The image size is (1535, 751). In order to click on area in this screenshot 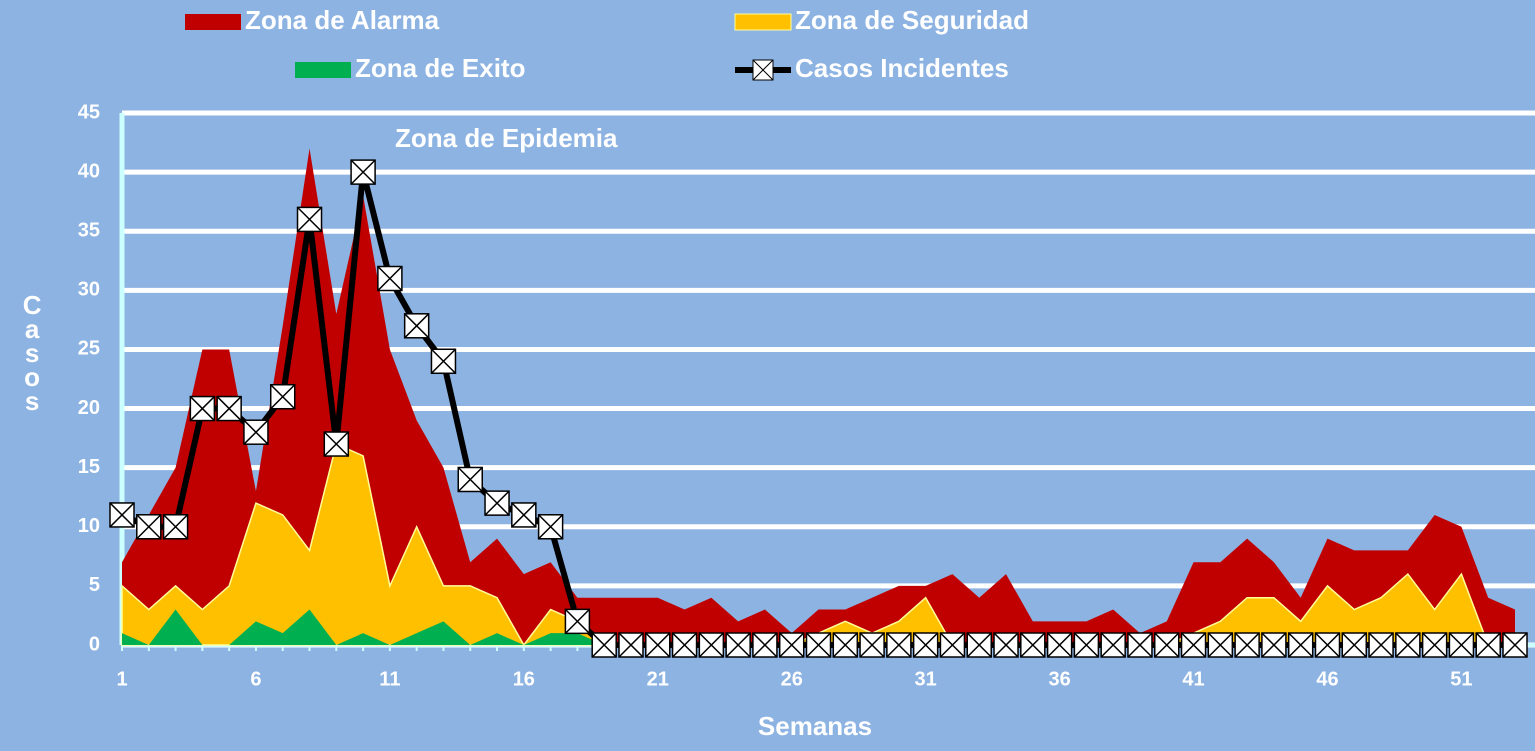, I will do `click(818, 627)`.